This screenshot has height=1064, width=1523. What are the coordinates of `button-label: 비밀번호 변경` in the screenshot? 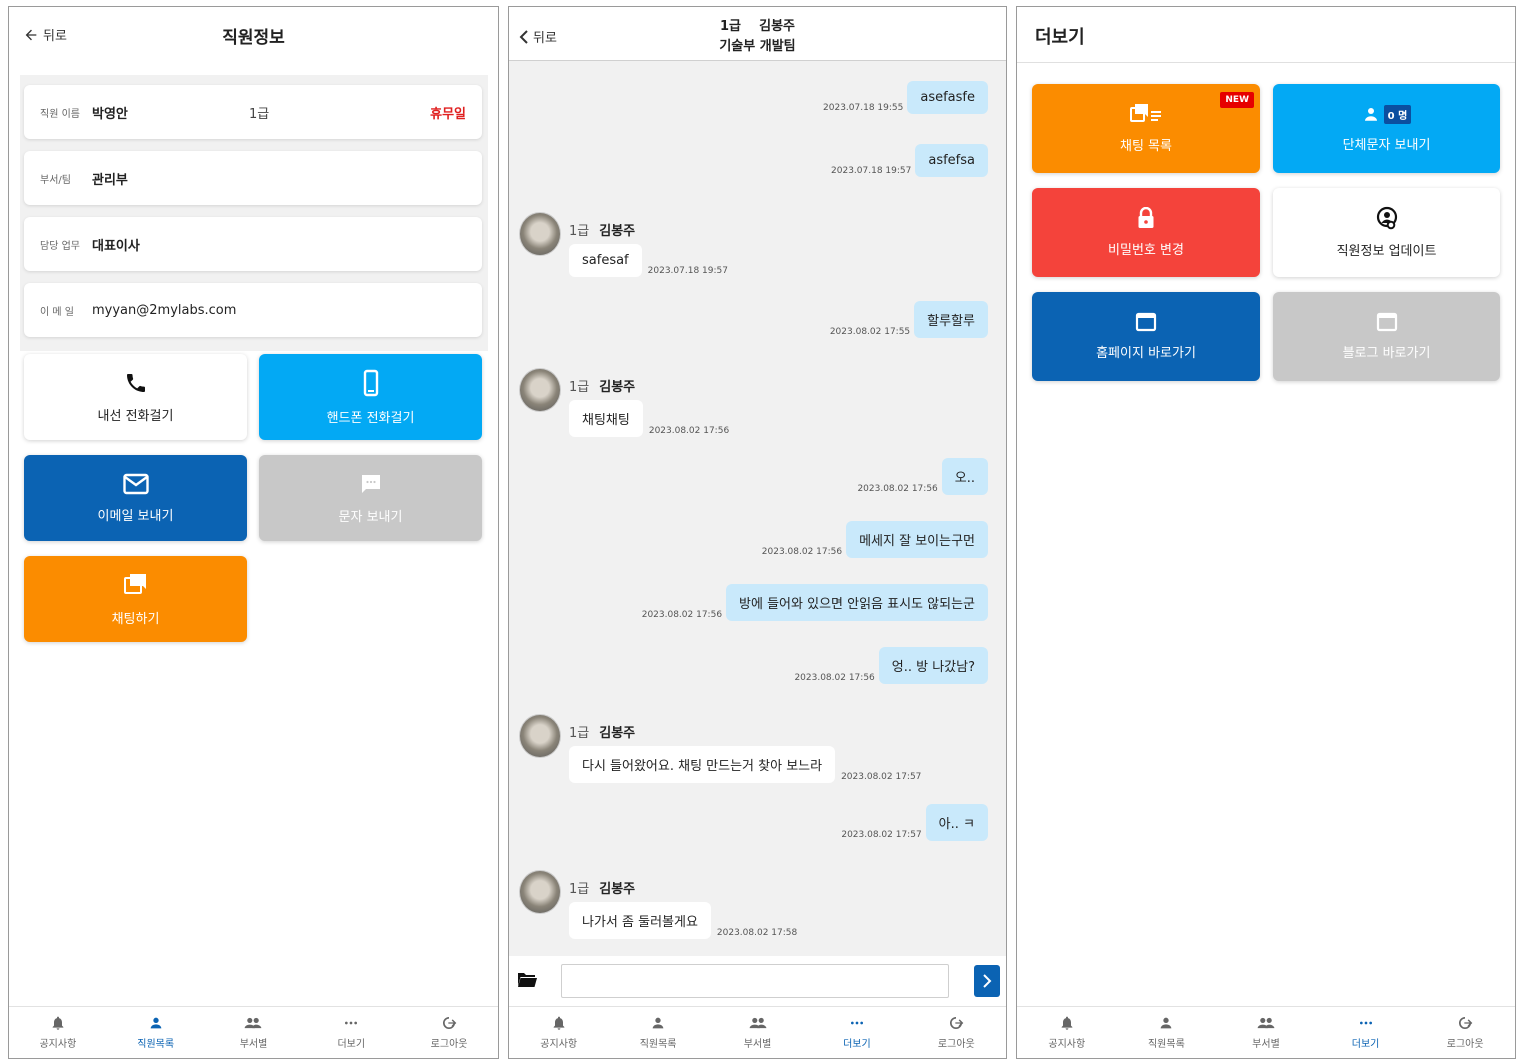 It's located at (1146, 250).